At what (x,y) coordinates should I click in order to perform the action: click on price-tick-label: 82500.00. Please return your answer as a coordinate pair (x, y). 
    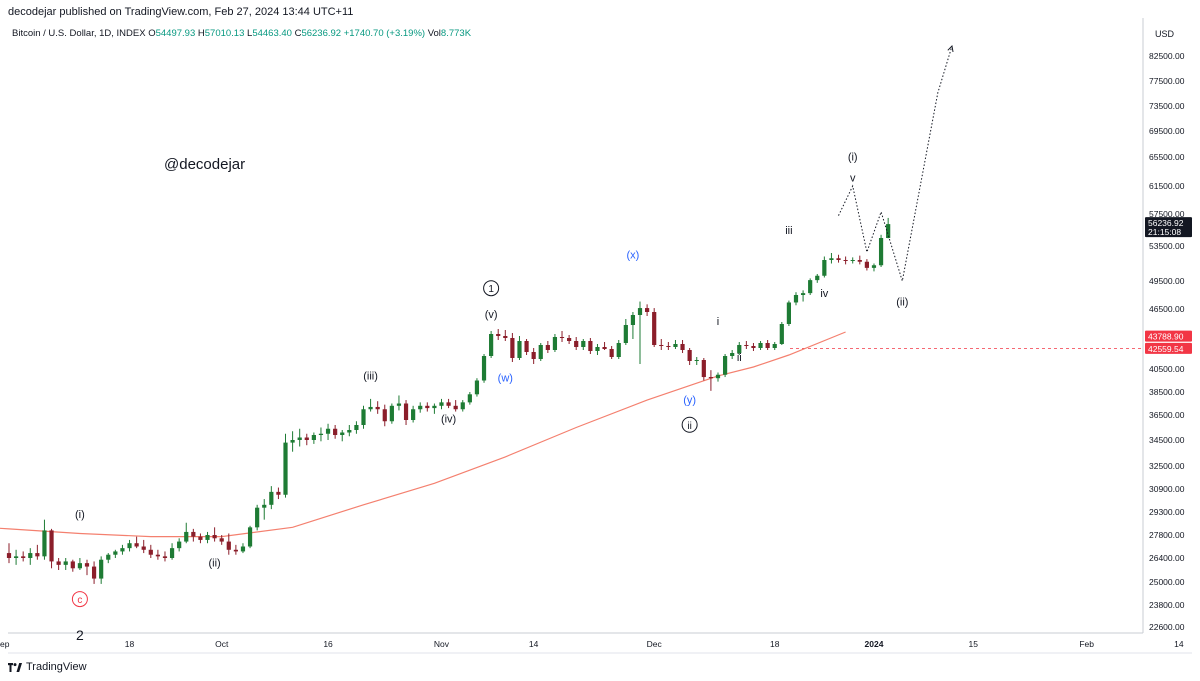
    Looking at the image, I should click on (1167, 56).